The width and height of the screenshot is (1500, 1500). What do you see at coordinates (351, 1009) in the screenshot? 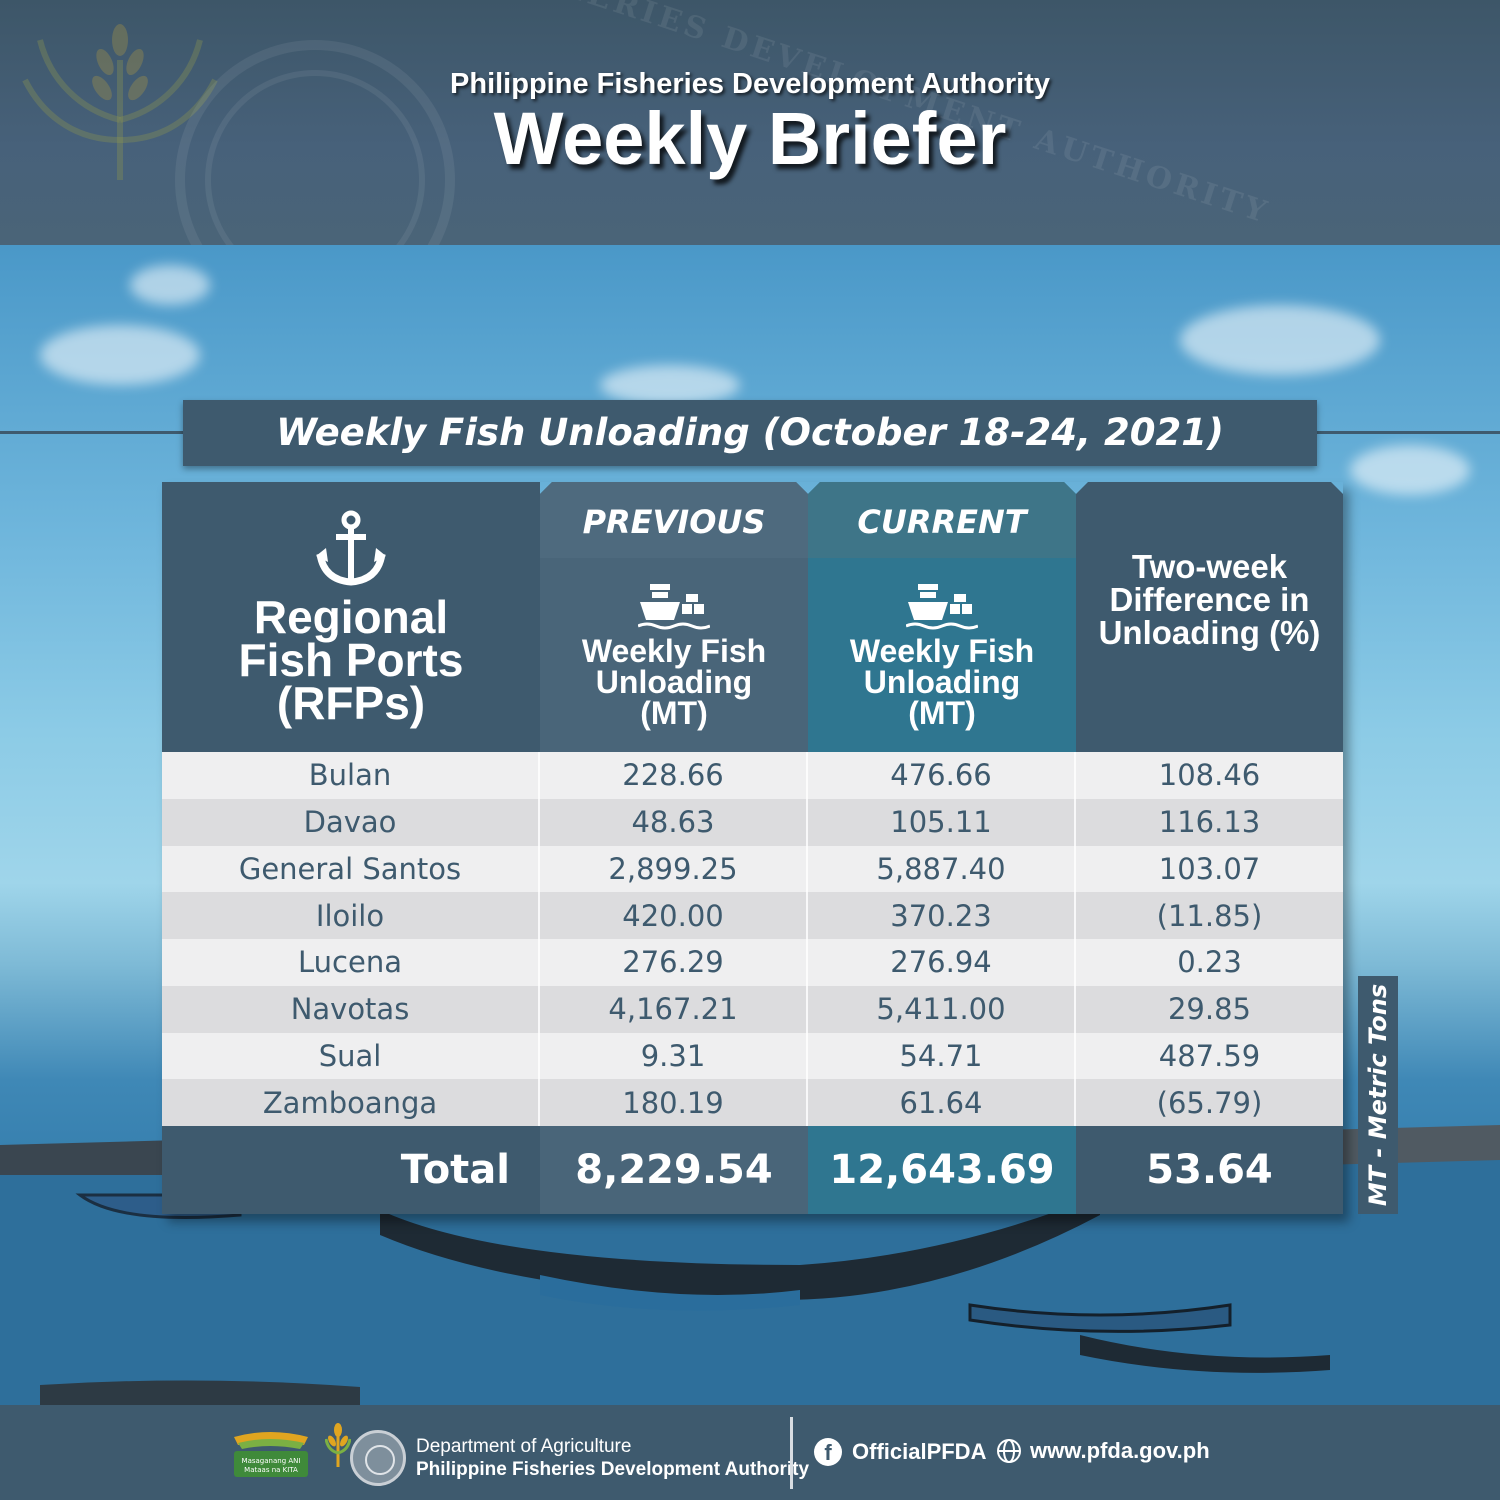
I see `port-name: Navotas` at bounding box center [351, 1009].